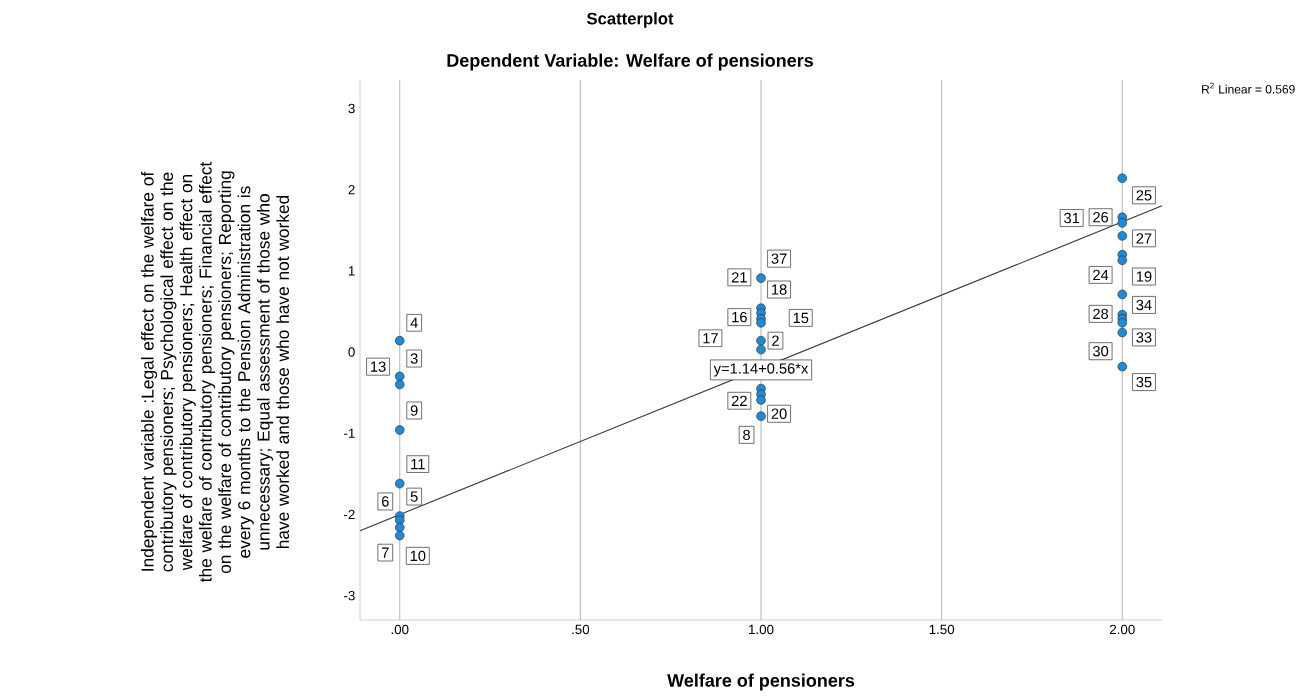  What do you see at coordinates (761, 629) in the screenshot?
I see `x-tick-label: 1.00` at bounding box center [761, 629].